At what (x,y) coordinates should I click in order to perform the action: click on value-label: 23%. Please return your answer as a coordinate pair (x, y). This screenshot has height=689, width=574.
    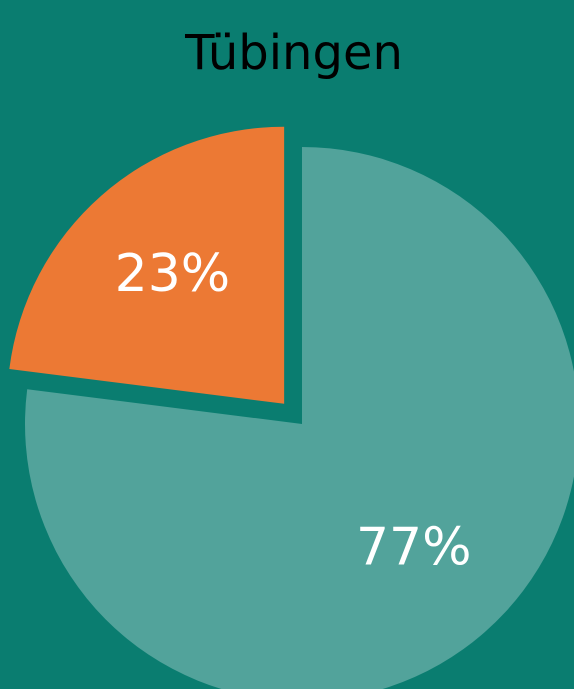
    Looking at the image, I should click on (173, 274).